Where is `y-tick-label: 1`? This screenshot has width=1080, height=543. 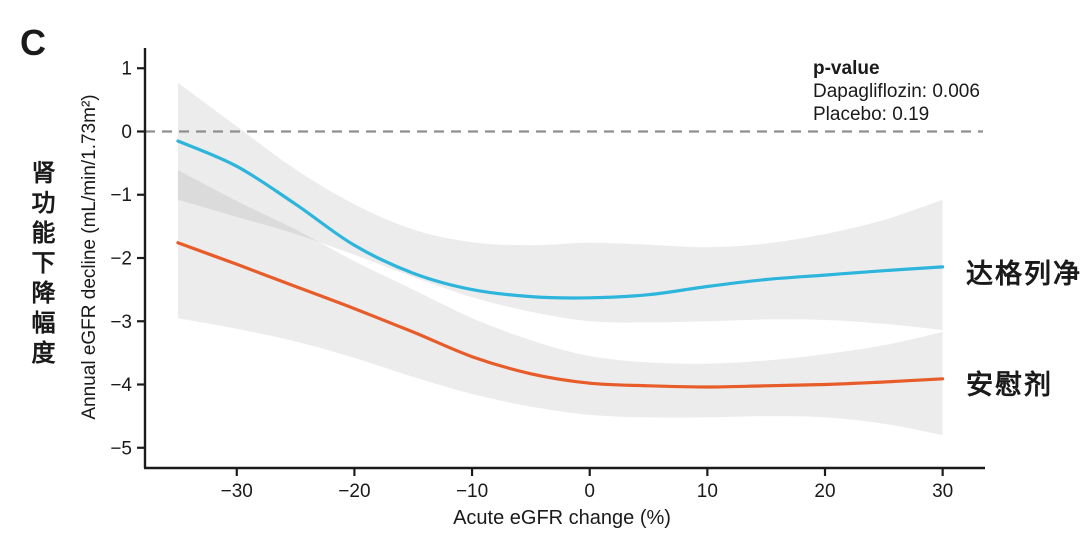
y-tick-label: 1 is located at coordinates (126, 69).